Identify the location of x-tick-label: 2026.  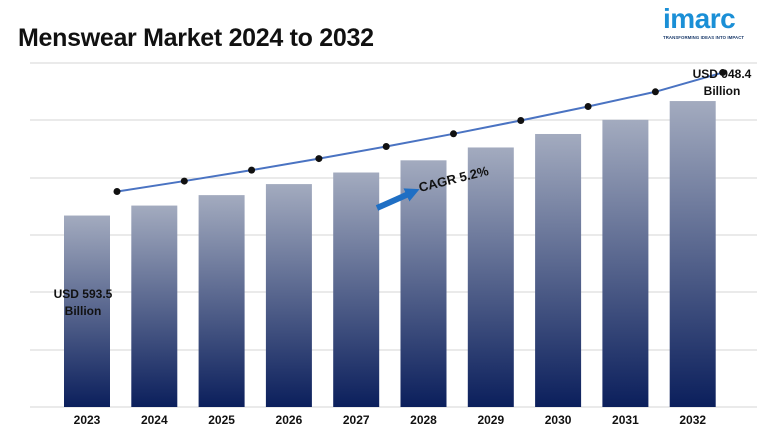
(289, 420).